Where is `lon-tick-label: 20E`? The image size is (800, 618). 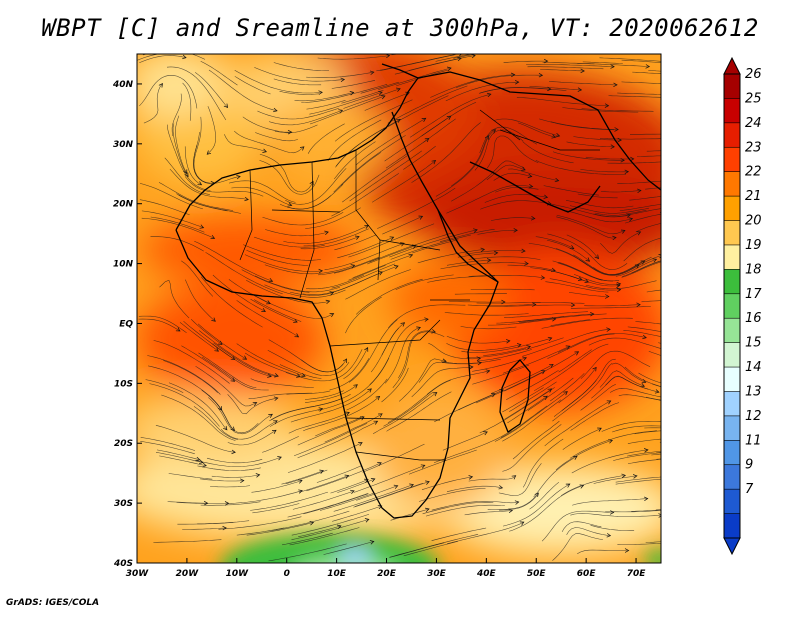
lon-tick-label: 20E is located at coordinates (387, 574).